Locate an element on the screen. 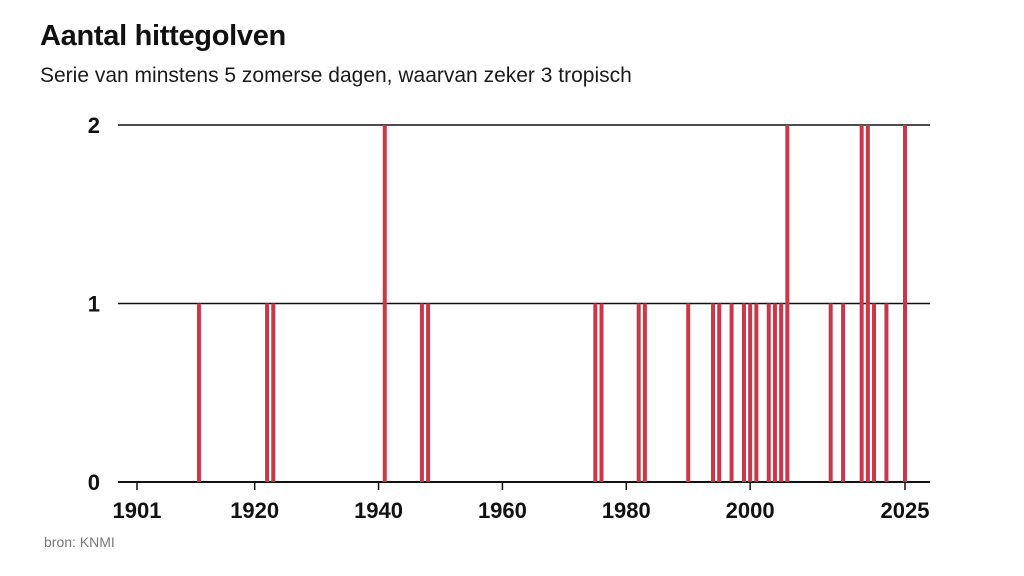  bar-1923 is located at coordinates (273, 392).